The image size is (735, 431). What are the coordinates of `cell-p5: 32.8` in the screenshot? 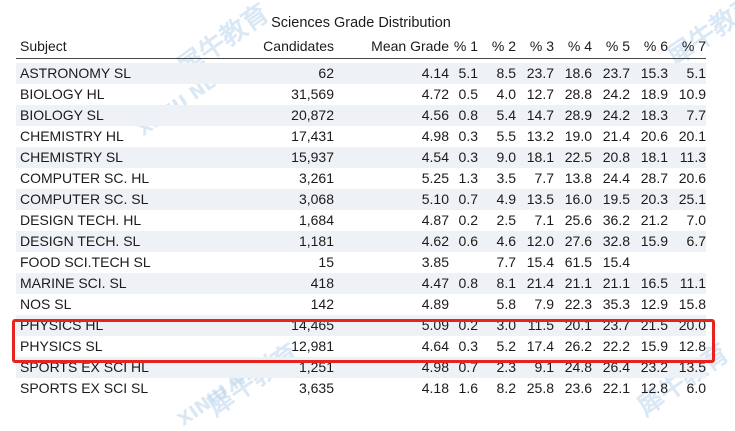 It's located at (611, 241).